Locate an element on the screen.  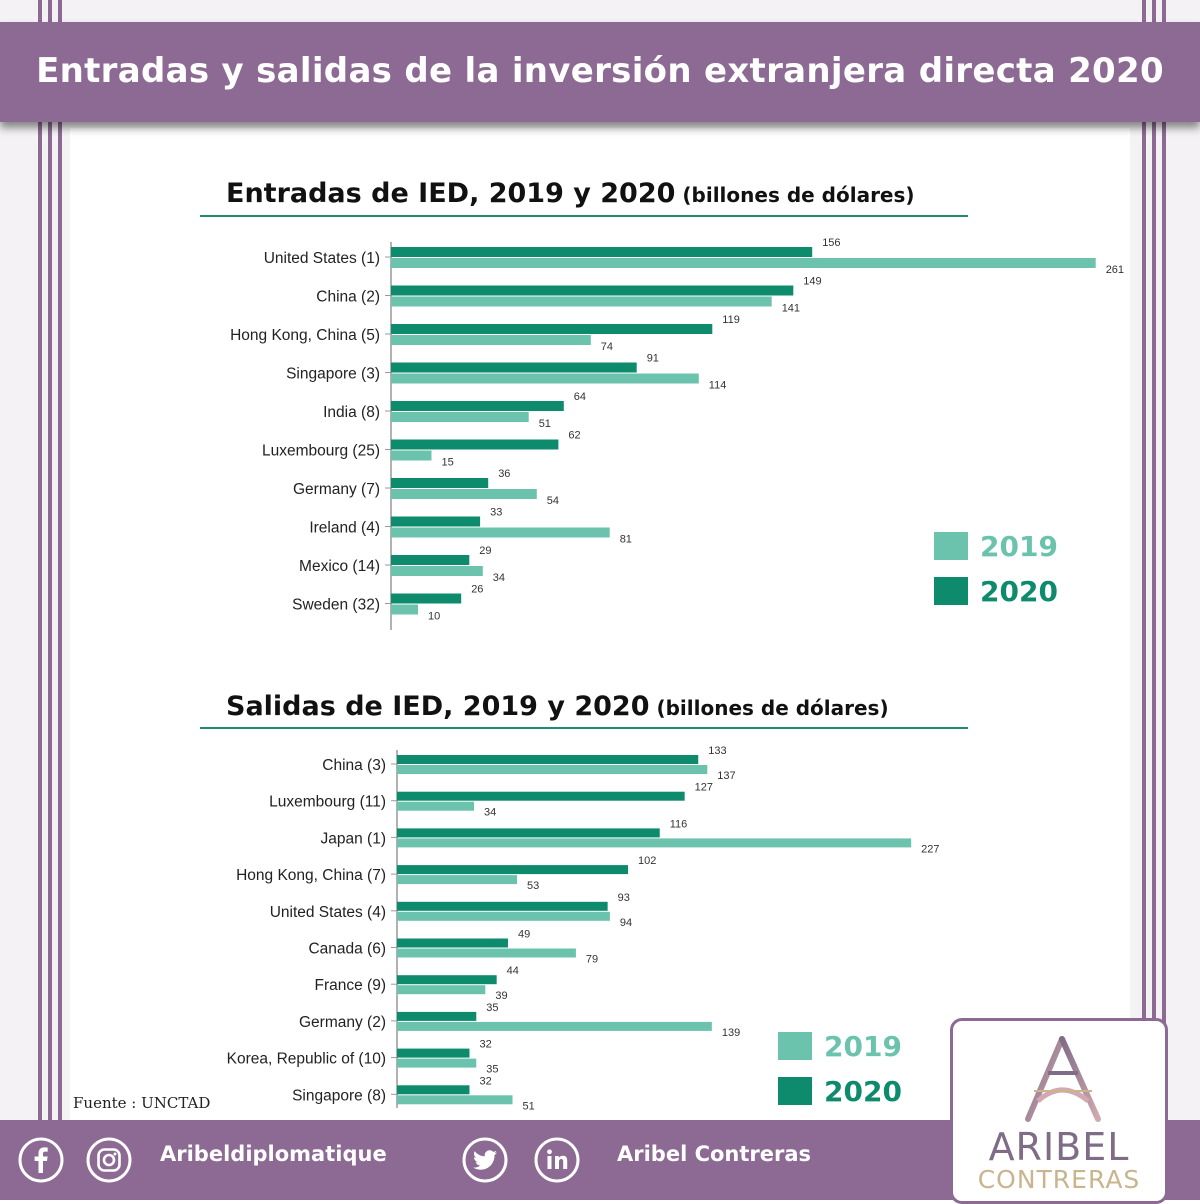
value-label-2019: 54 is located at coordinates (553, 501).